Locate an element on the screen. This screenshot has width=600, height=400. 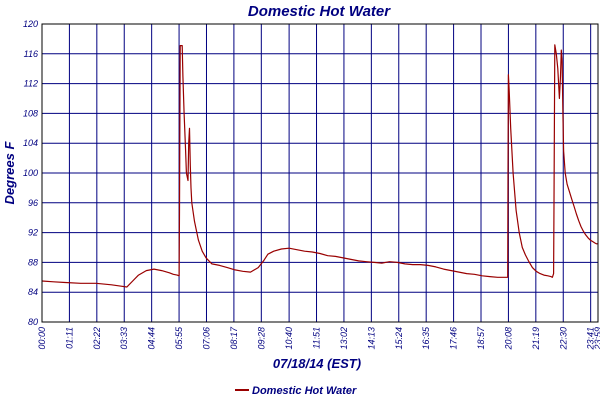
x-tick-label: 03:33 is located at coordinates (124, 338).